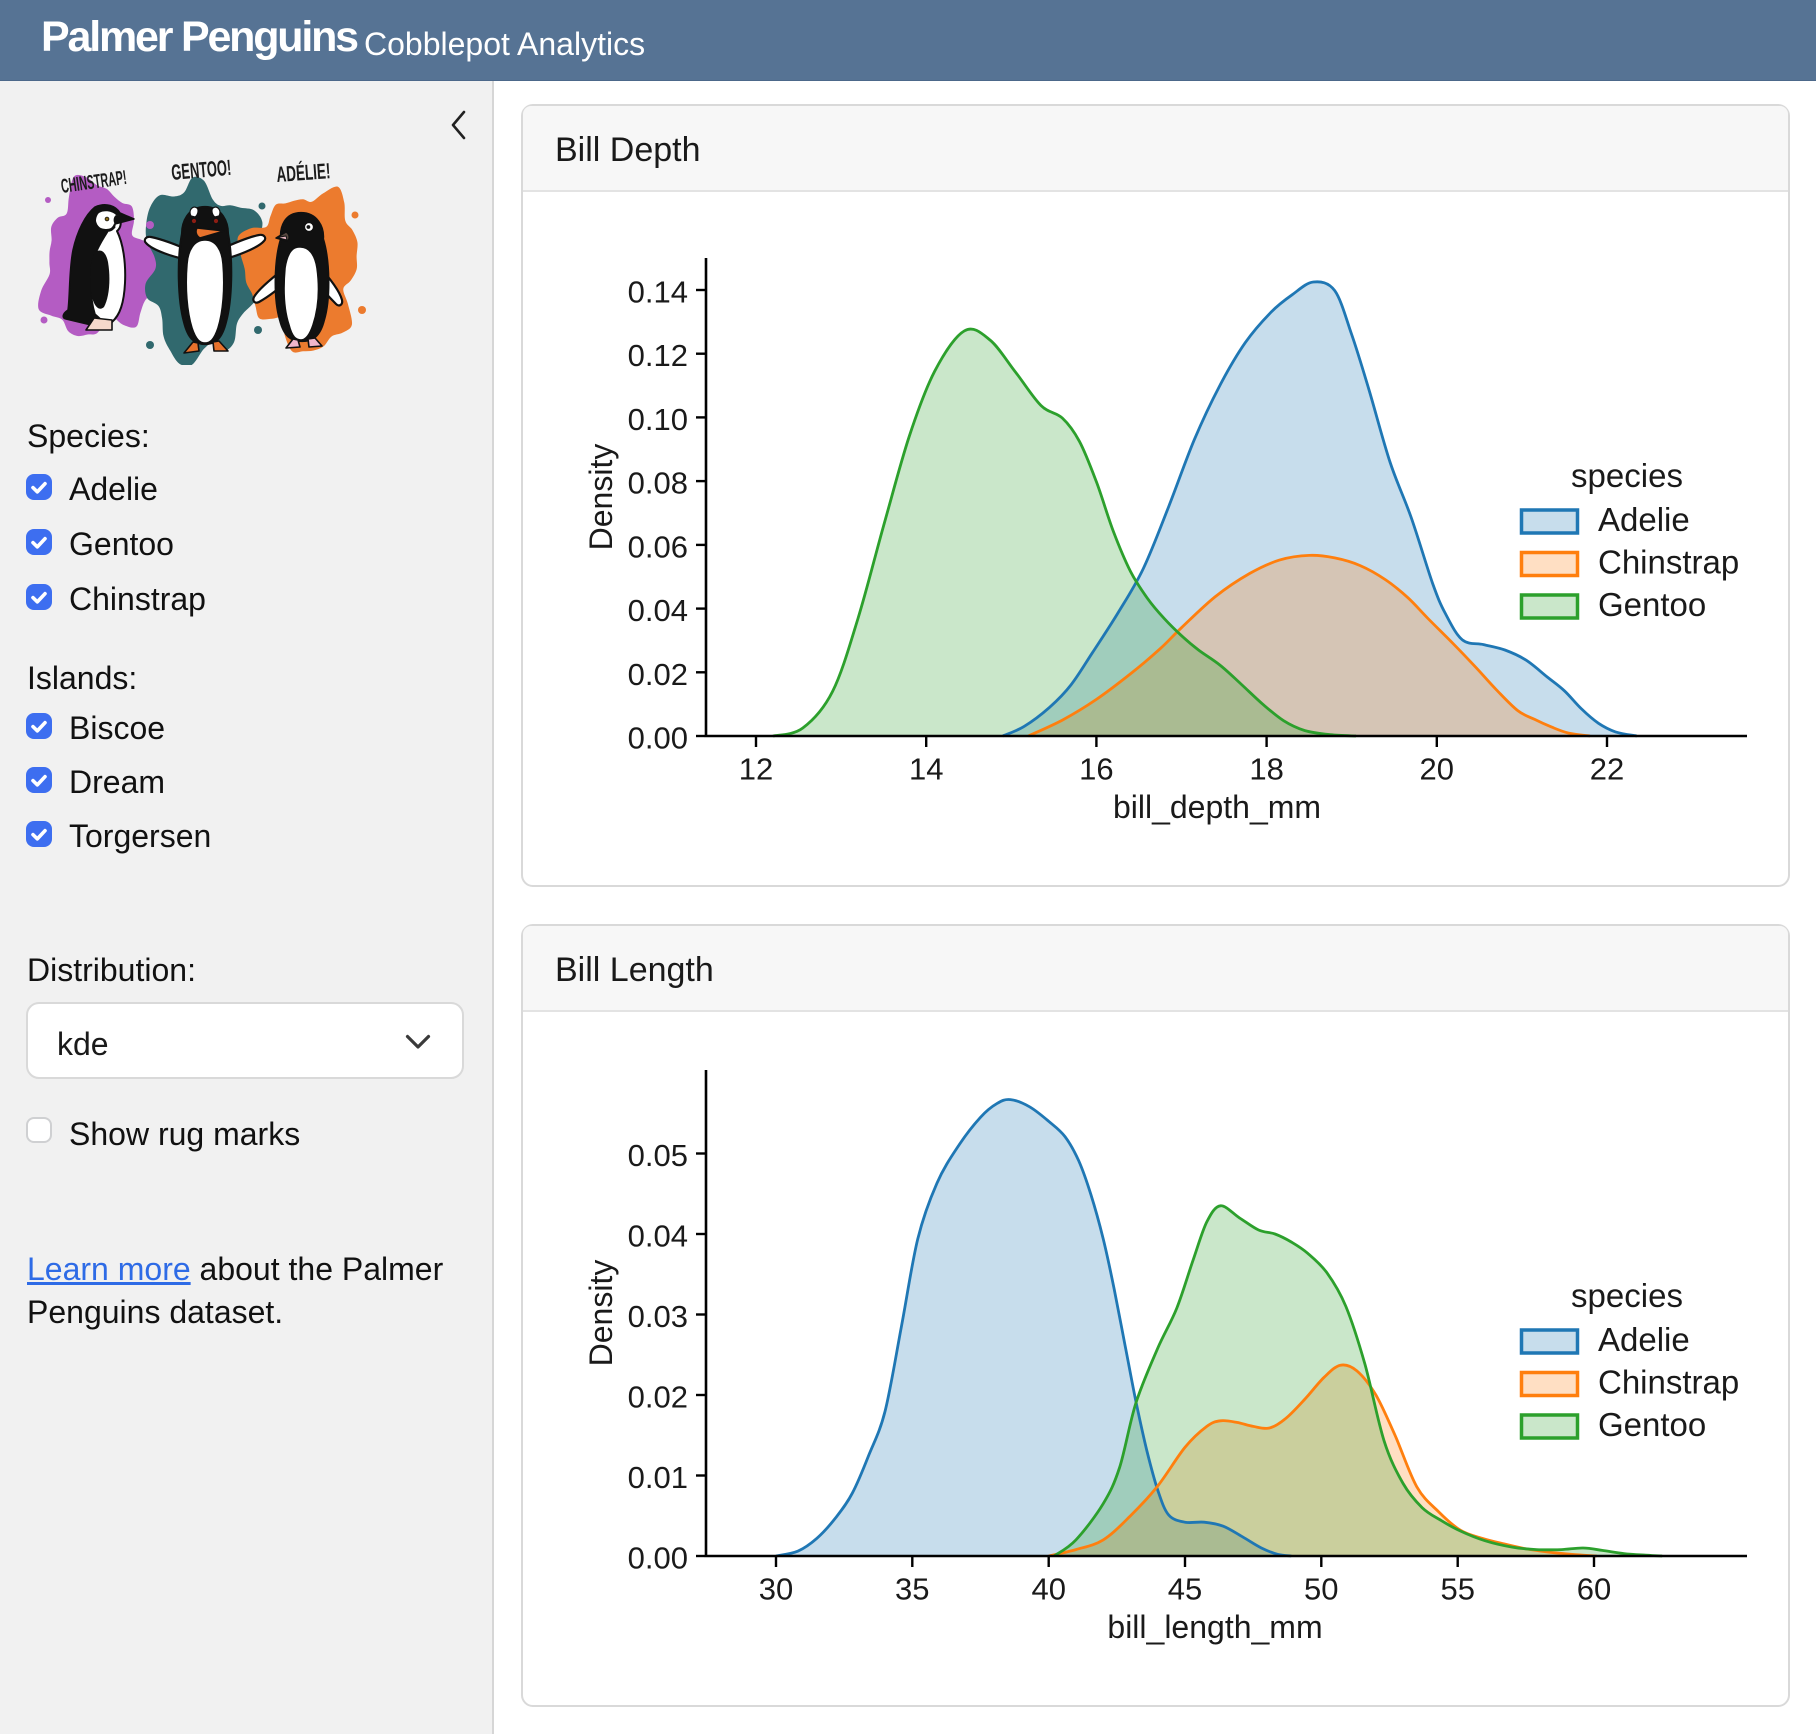 The height and width of the screenshot is (1734, 1816). What do you see at coordinates (304, 172) in the screenshot?
I see `svg-text: ADÉLIE!` at bounding box center [304, 172].